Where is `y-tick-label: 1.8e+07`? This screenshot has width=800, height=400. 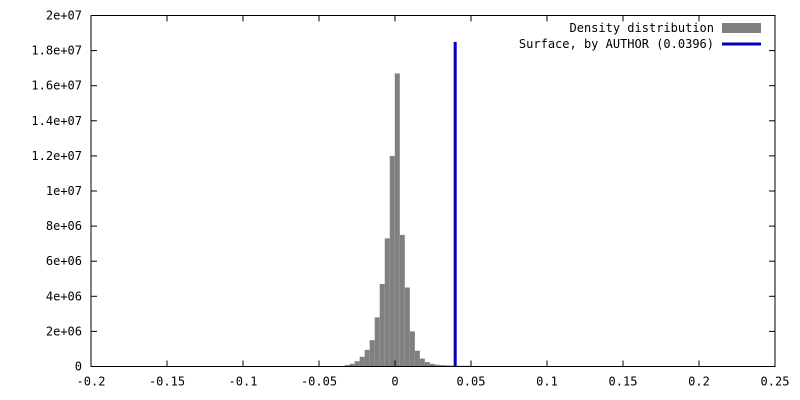
y-tick-label: 1.8e+07 is located at coordinates (56, 51).